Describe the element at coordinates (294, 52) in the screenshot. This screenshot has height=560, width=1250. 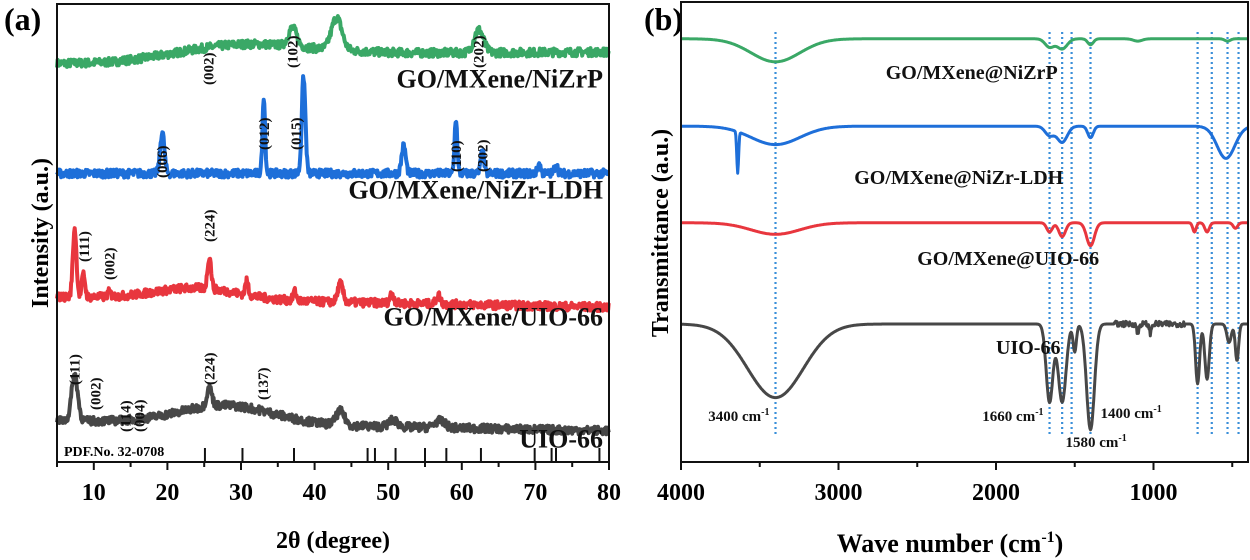
I see `peak-label: (102)` at that location.